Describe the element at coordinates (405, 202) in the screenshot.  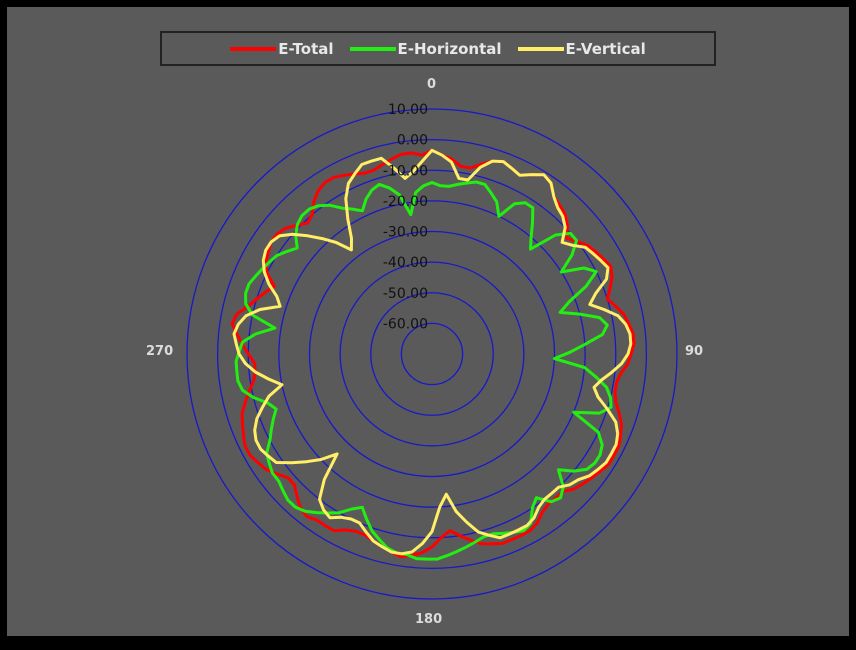
I see `radial-tick-label: -20.00` at that location.